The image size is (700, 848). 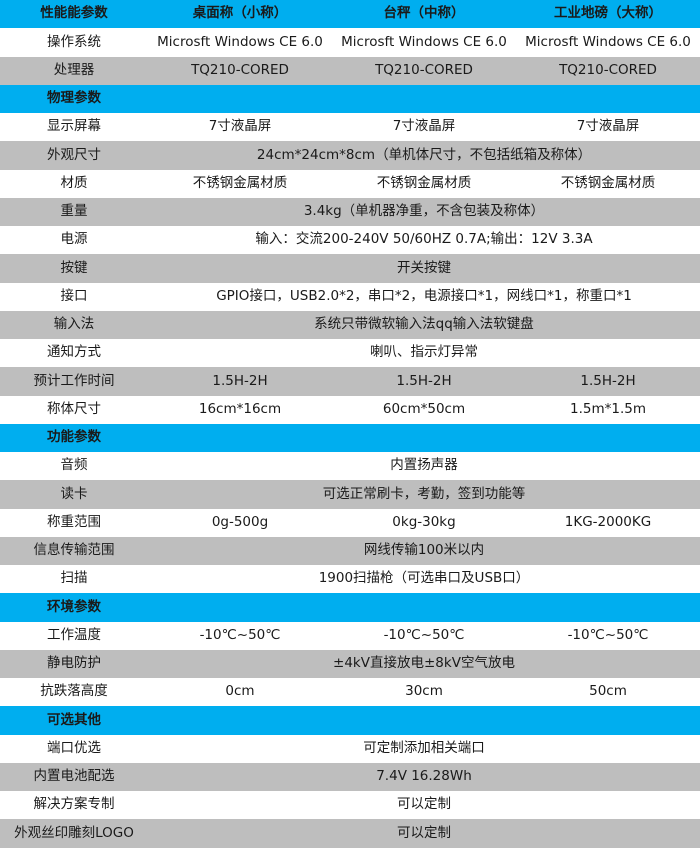 I want to click on row-value-merged: 7.4V 16.28Wh, so click(x=424, y=777).